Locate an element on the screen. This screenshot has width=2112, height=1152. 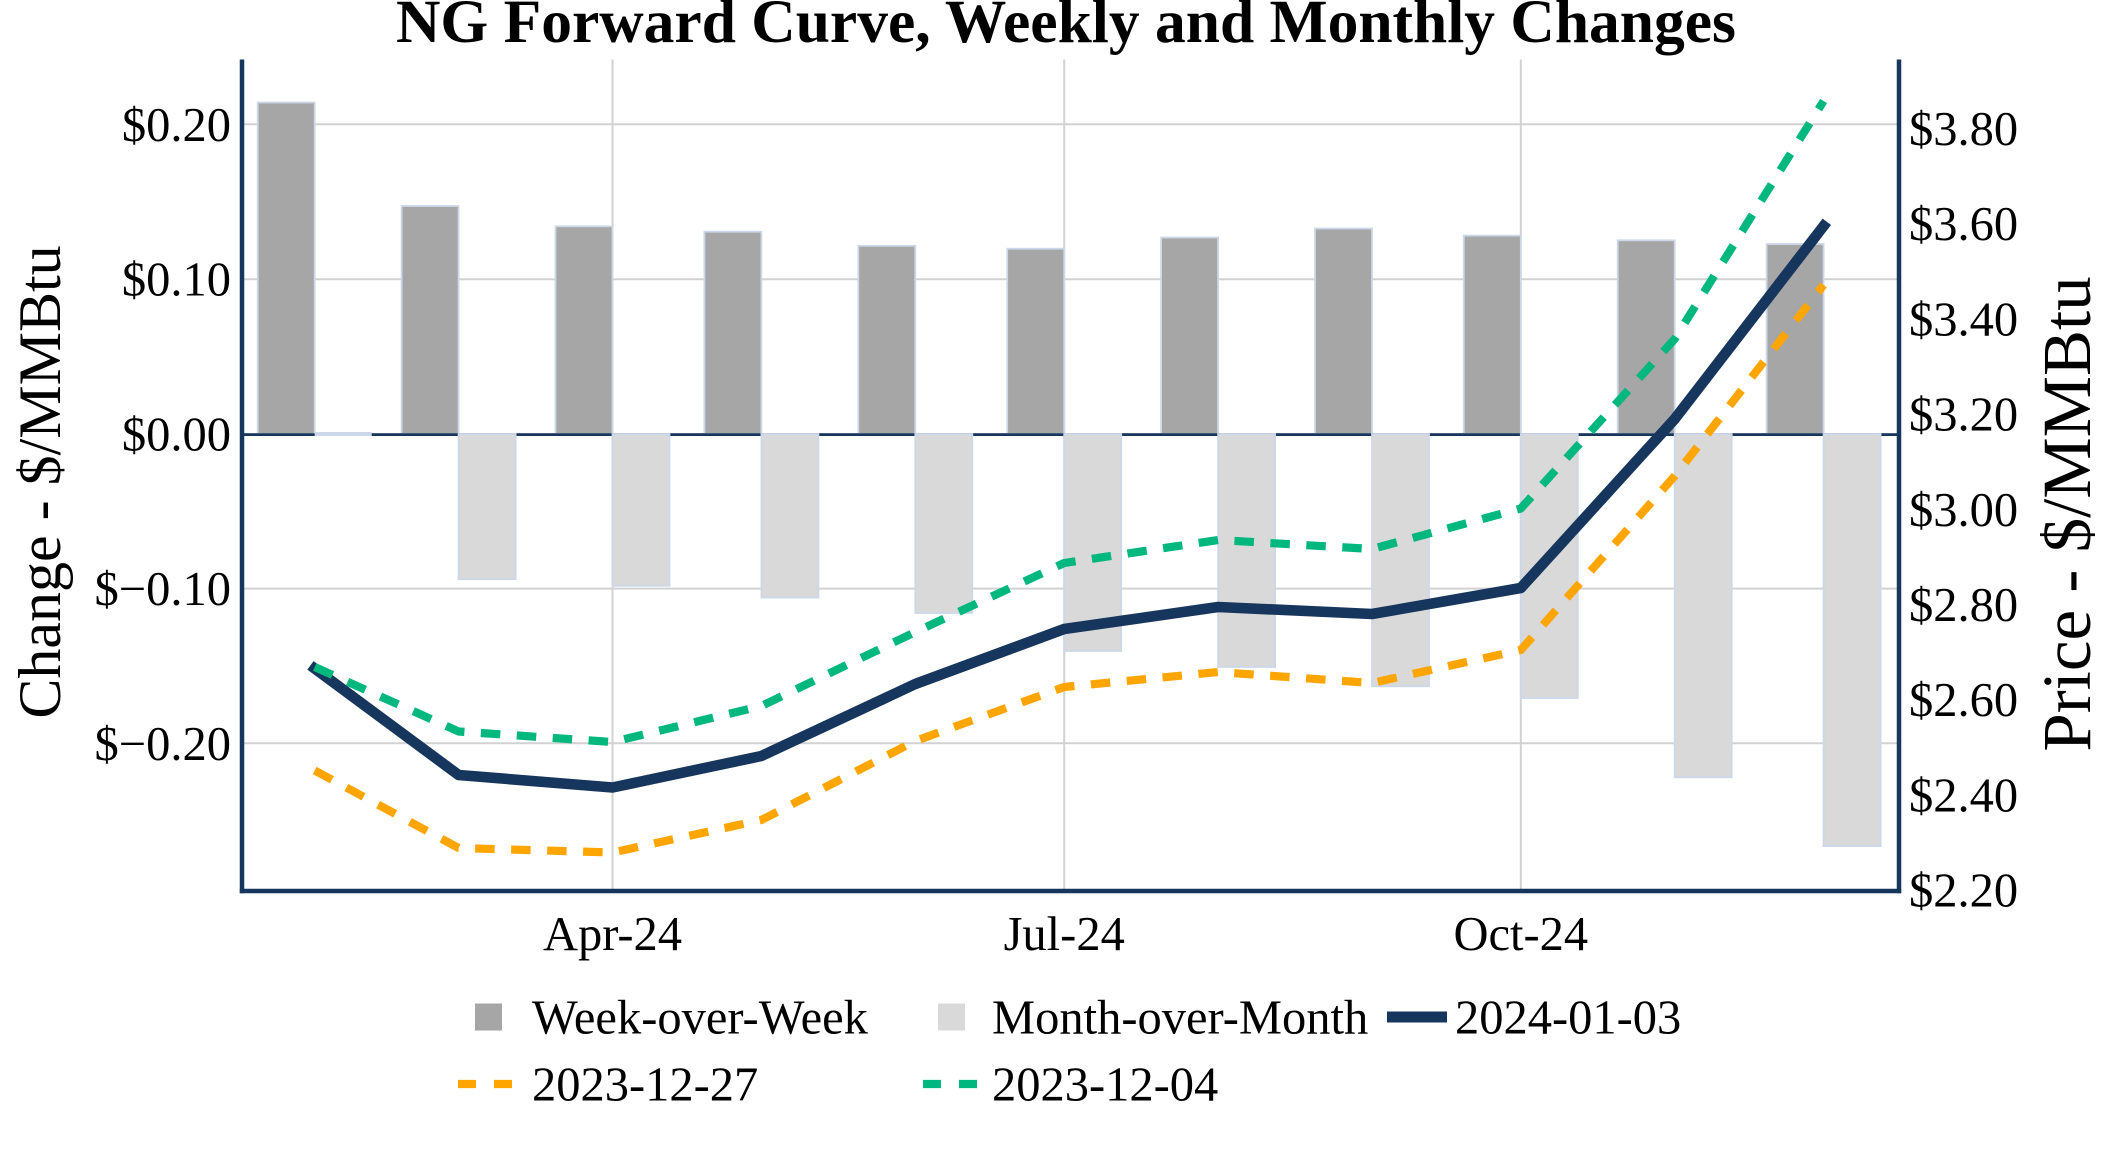
svg-text: $3.60 is located at coordinates (1963, 224).